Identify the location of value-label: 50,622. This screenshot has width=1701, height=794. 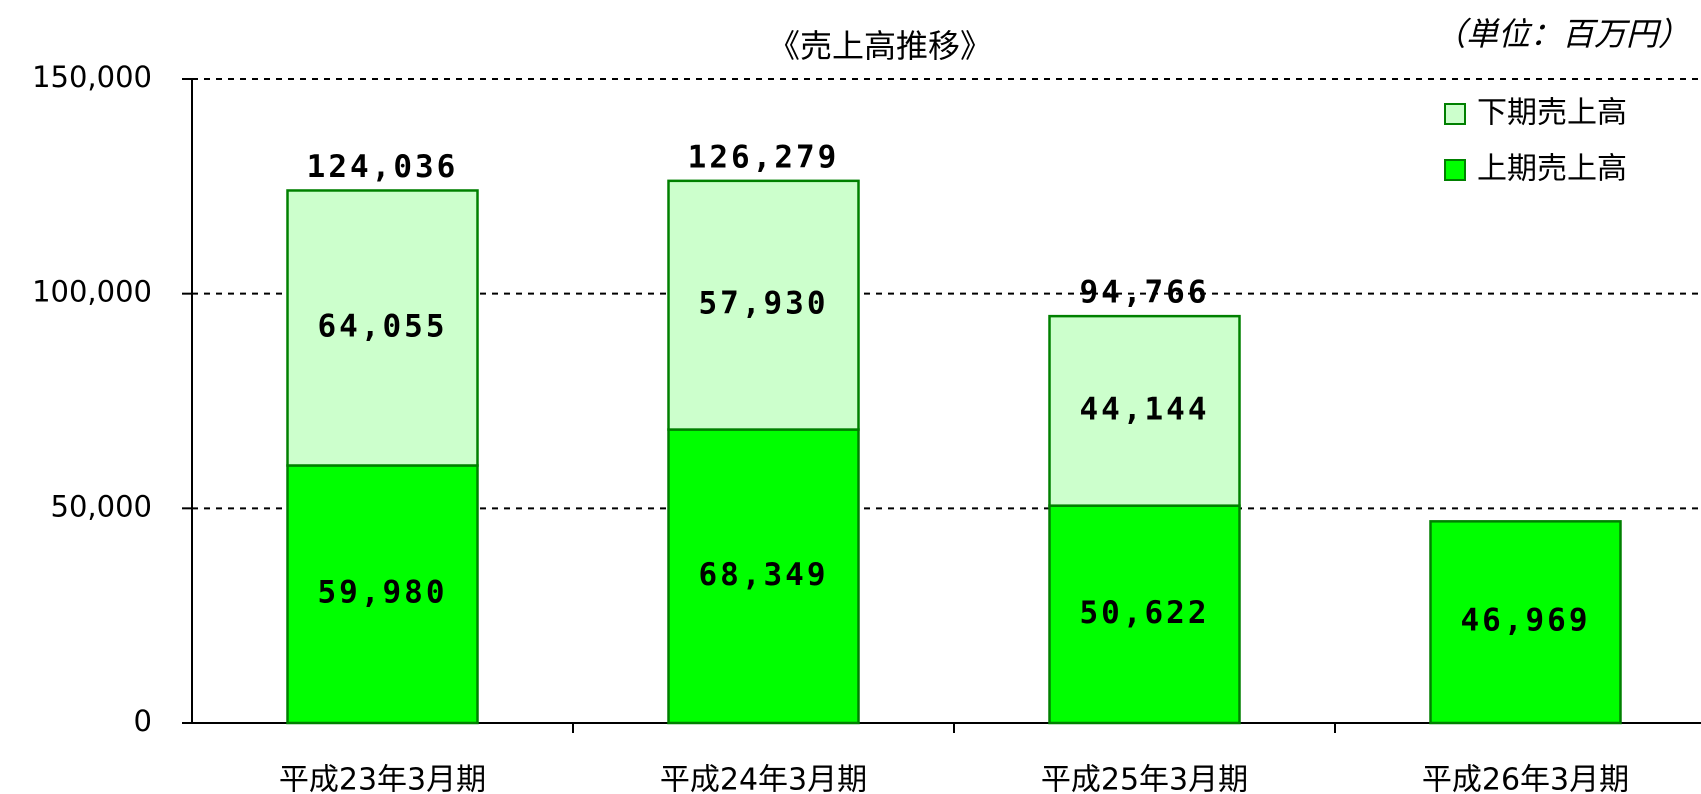
(1145, 613).